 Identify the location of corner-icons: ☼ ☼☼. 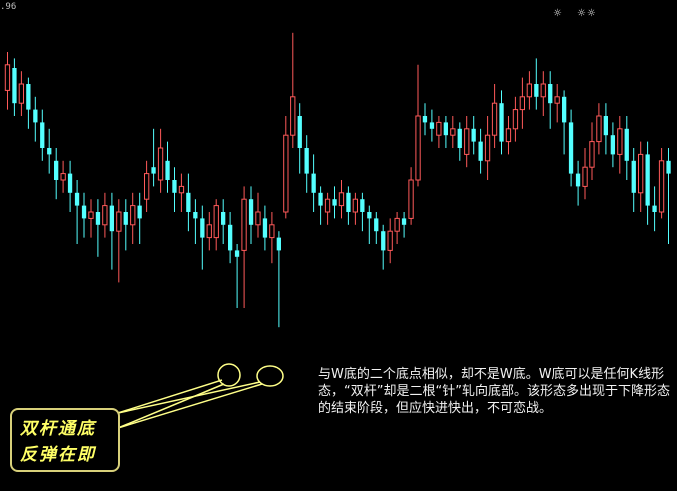
(582, 13).